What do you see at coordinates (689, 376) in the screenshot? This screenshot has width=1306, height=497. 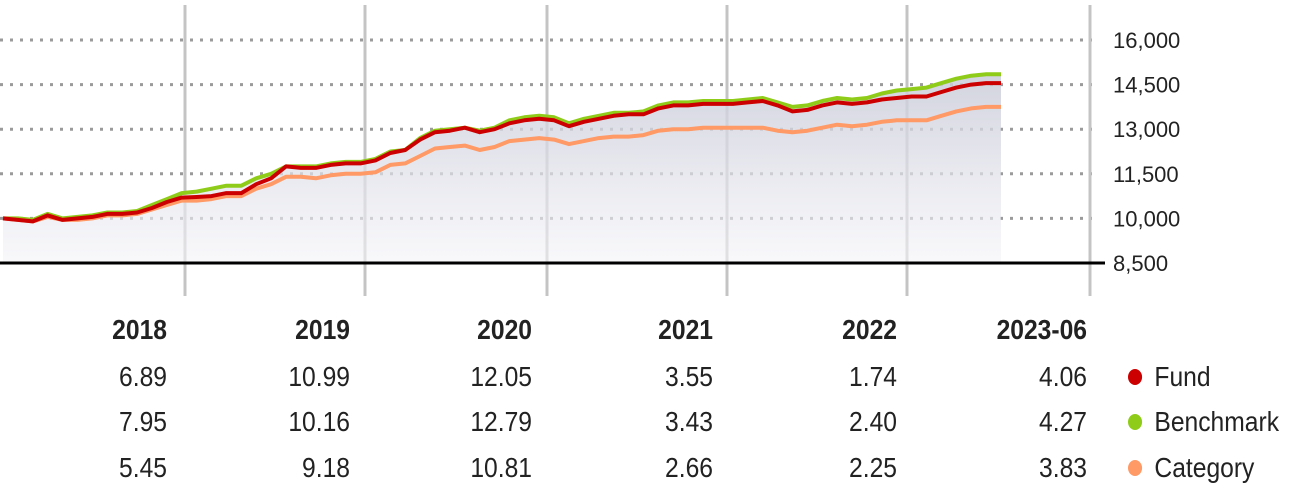 I see `return-value-fund: 3.55` at bounding box center [689, 376].